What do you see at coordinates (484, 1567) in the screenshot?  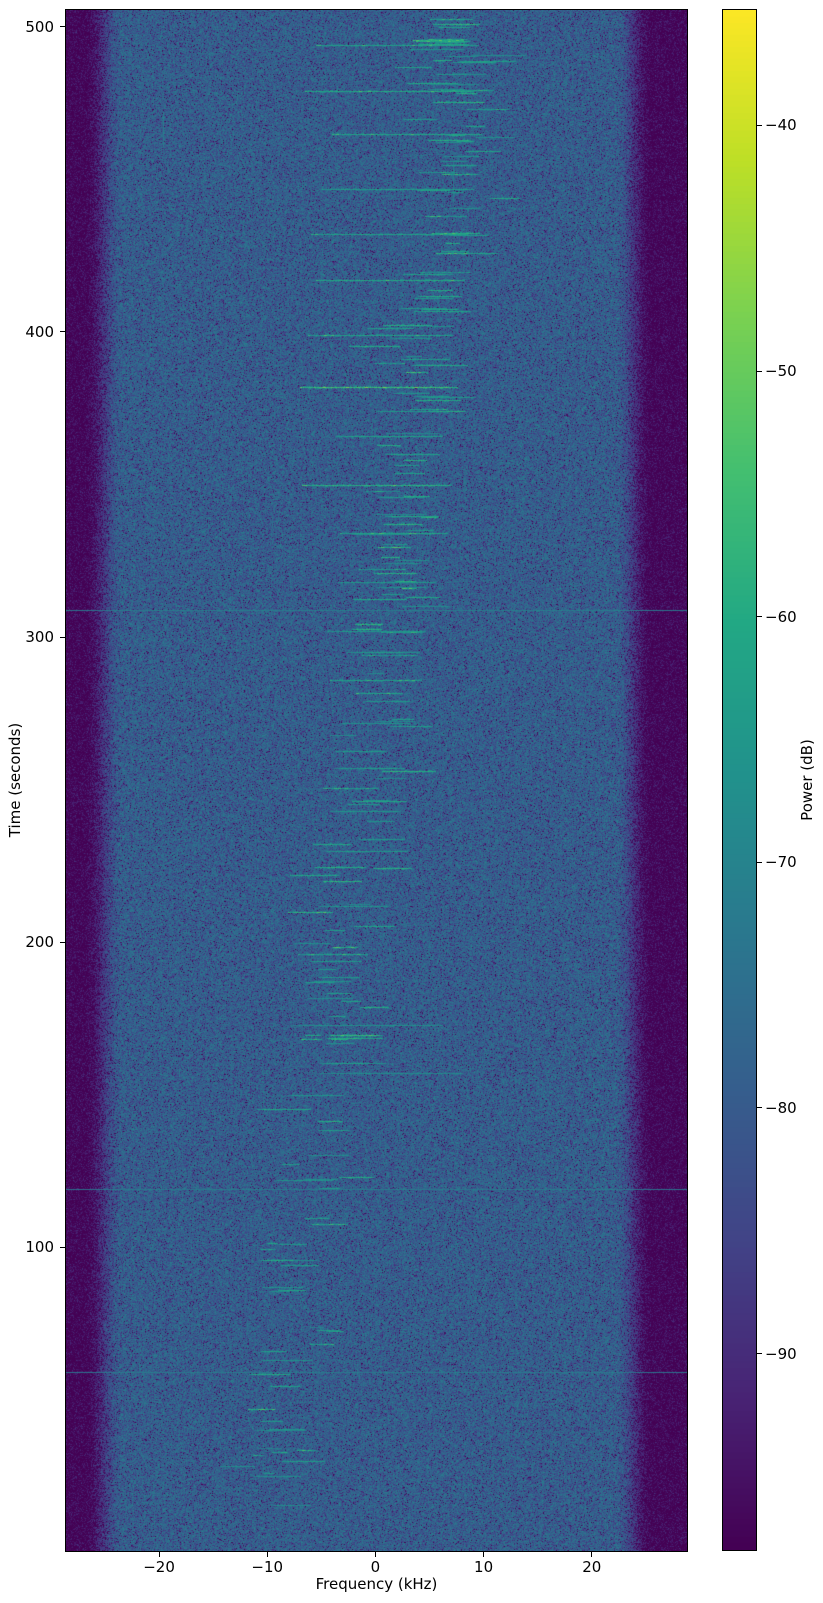 I see `x-tick-label: 10` at bounding box center [484, 1567].